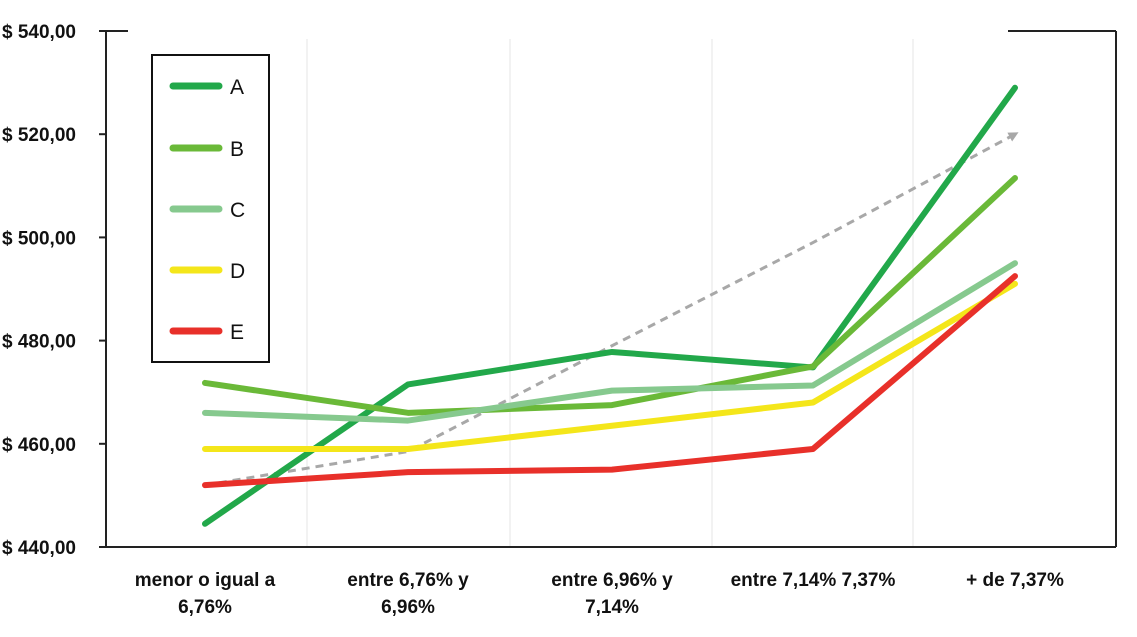 This screenshot has width=1137, height=637. I want to click on y-tick-label-2: $ 480,00, so click(39, 342).